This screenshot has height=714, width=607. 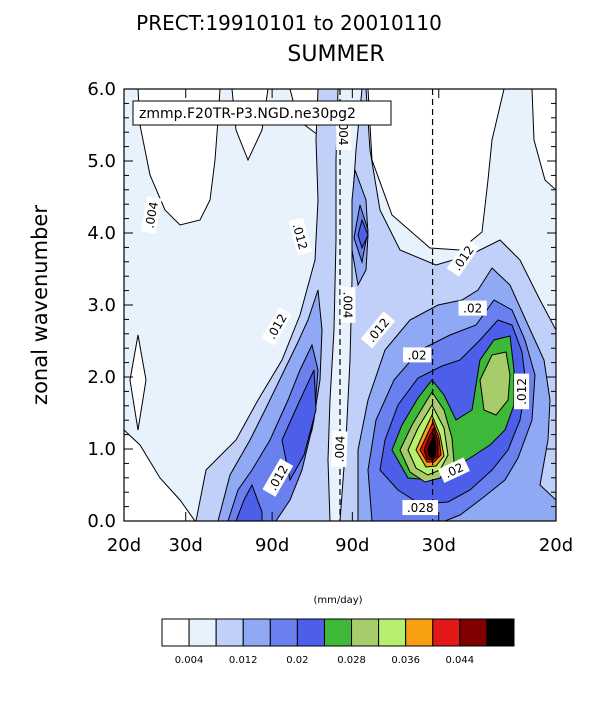 What do you see at coordinates (101, 161) in the screenshot?
I see `y-tick-label: 5.0` at bounding box center [101, 161].